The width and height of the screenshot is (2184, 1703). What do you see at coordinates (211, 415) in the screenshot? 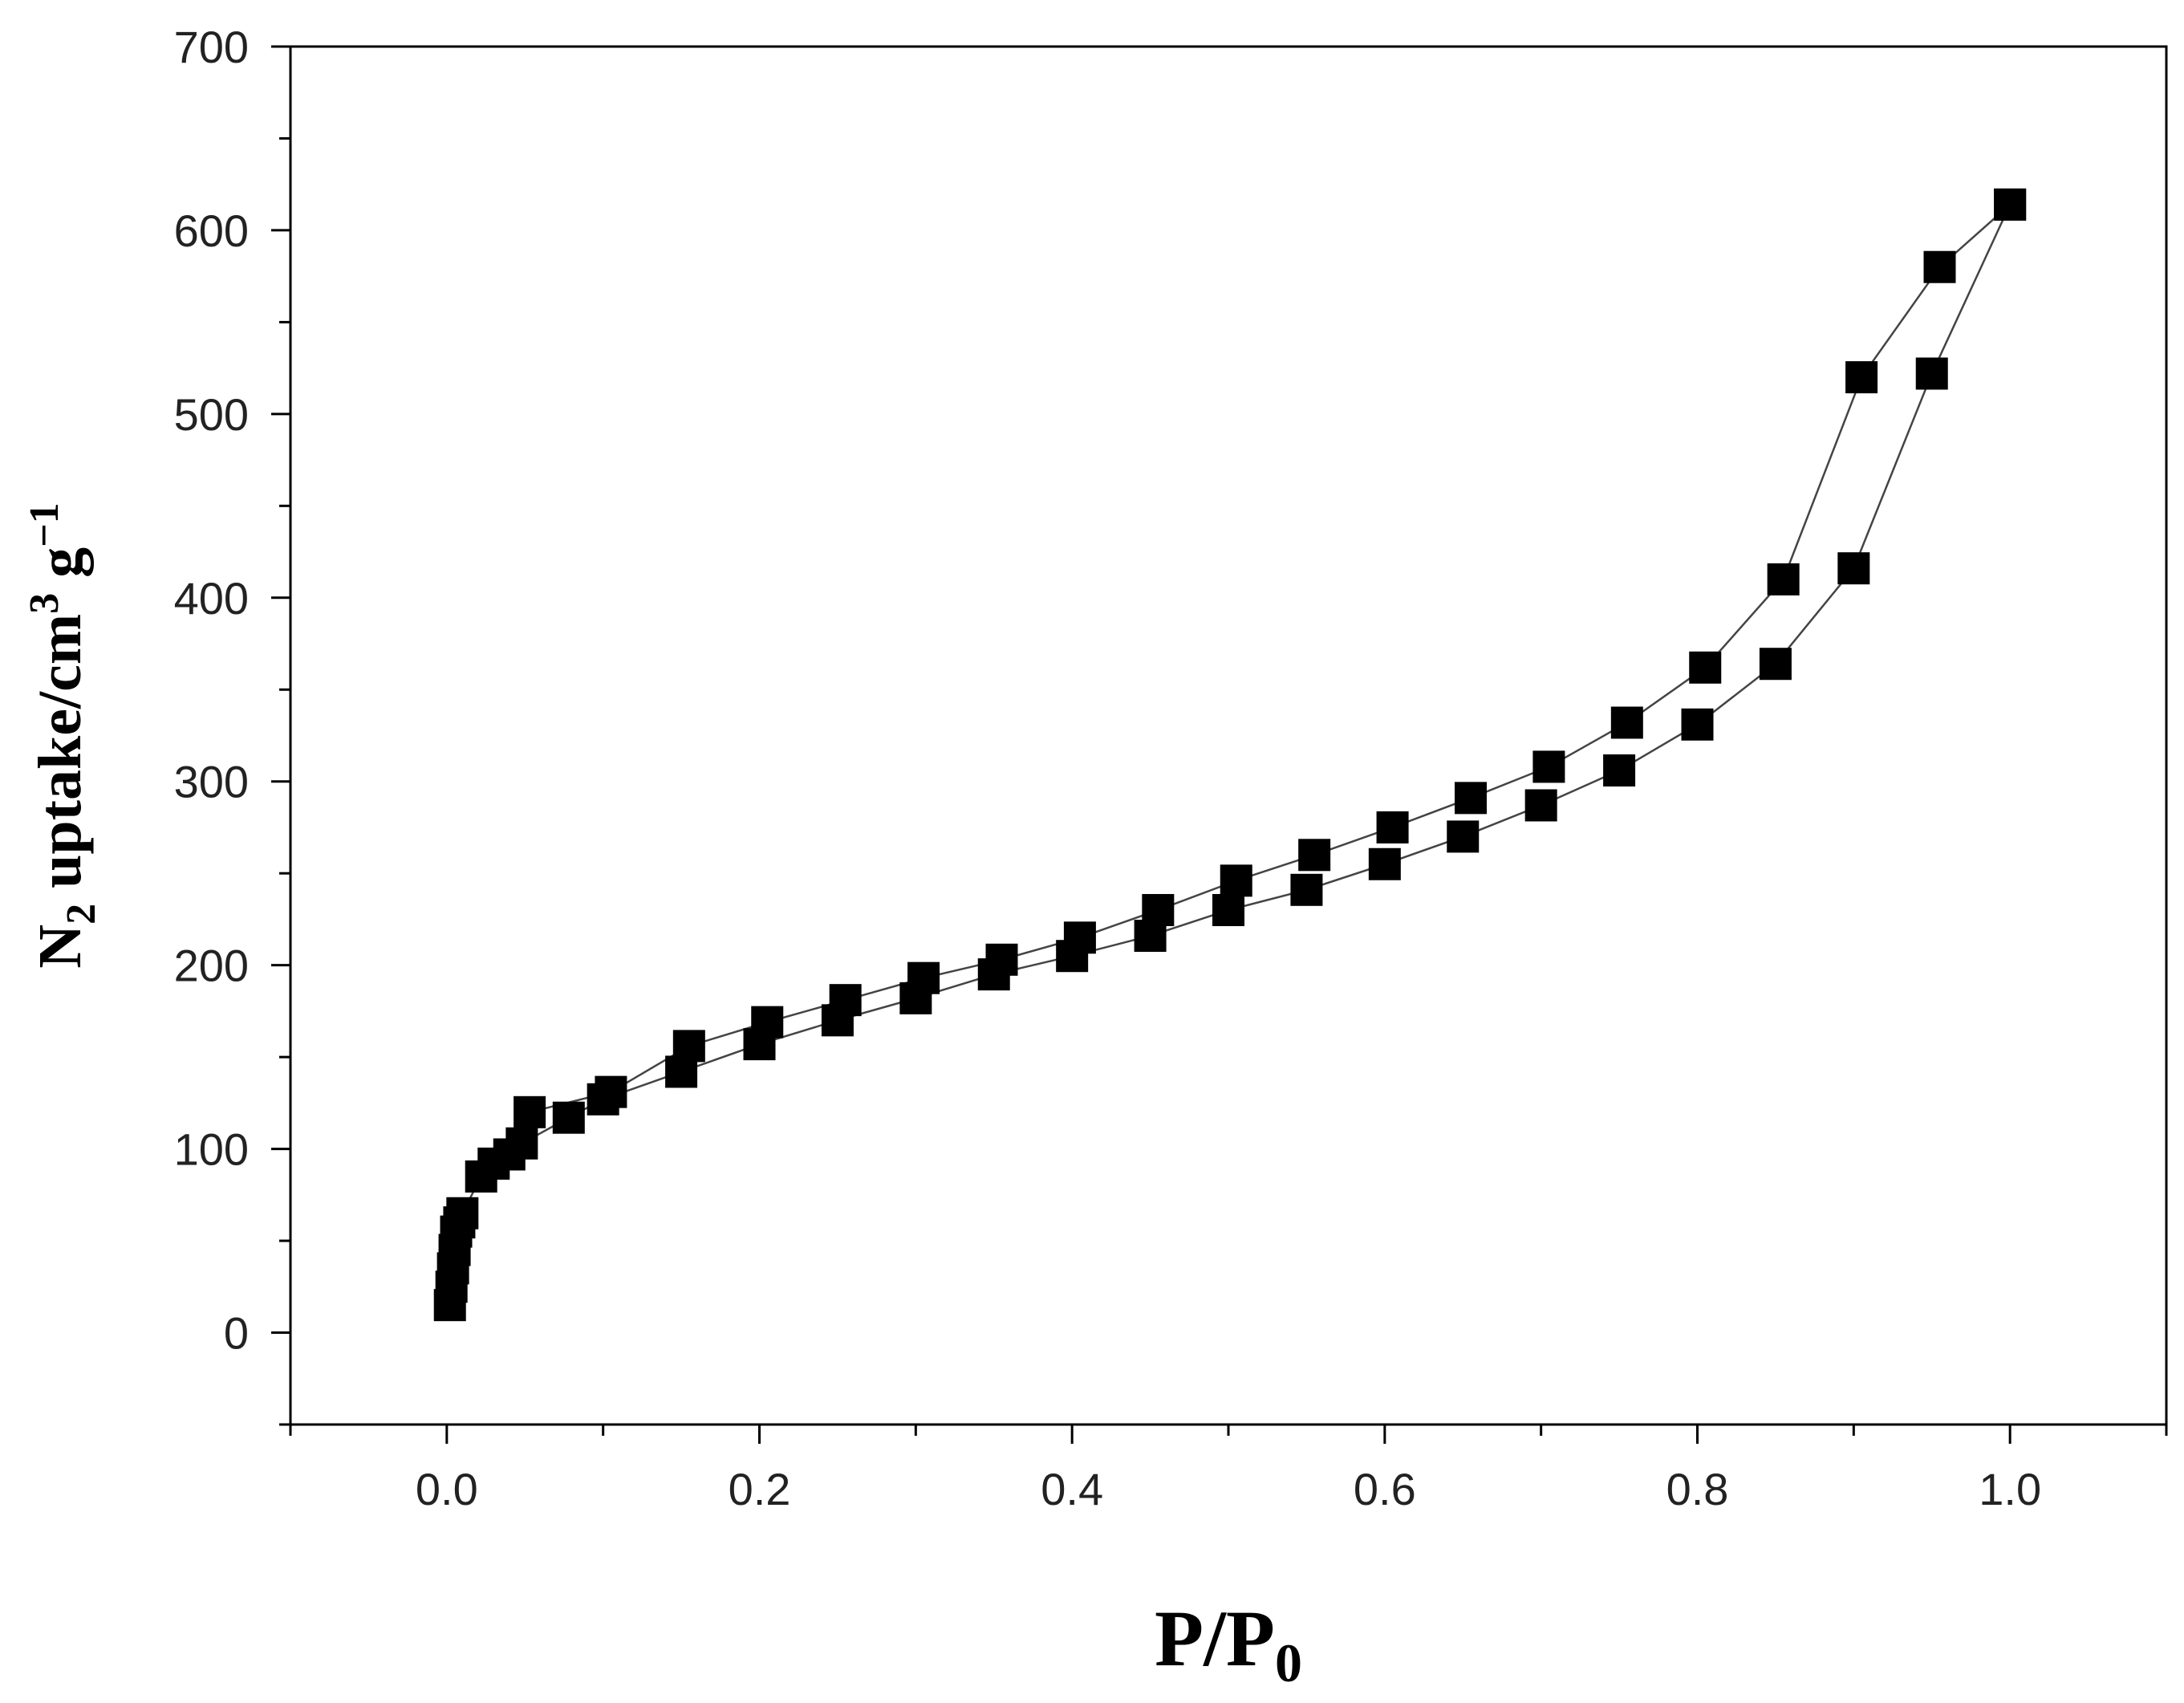
I see `y-tick-label: 500` at bounding box center [211, 415].